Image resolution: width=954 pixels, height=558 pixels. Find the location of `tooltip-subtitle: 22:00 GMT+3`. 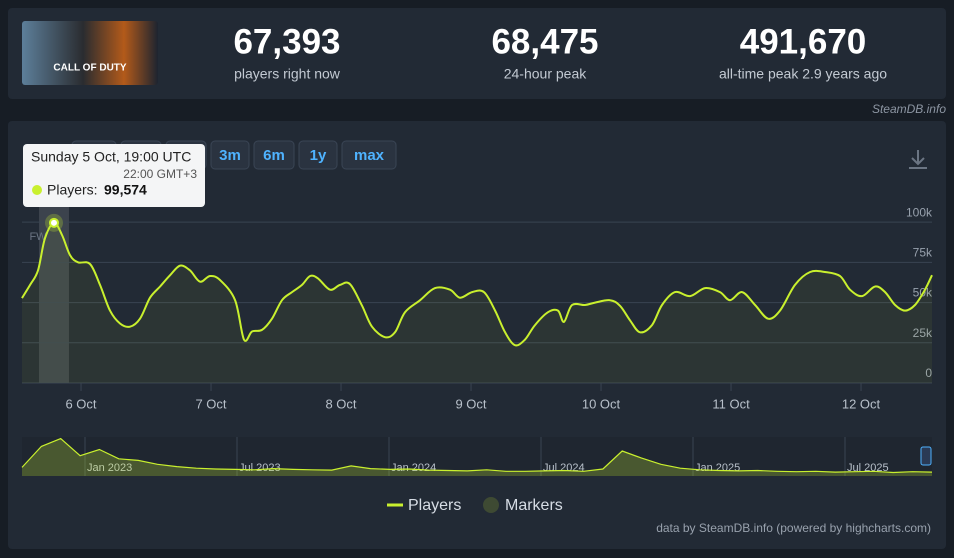

tooltip-subtitle: 22:00 GMT+3 is located at coordinates (160, 174).